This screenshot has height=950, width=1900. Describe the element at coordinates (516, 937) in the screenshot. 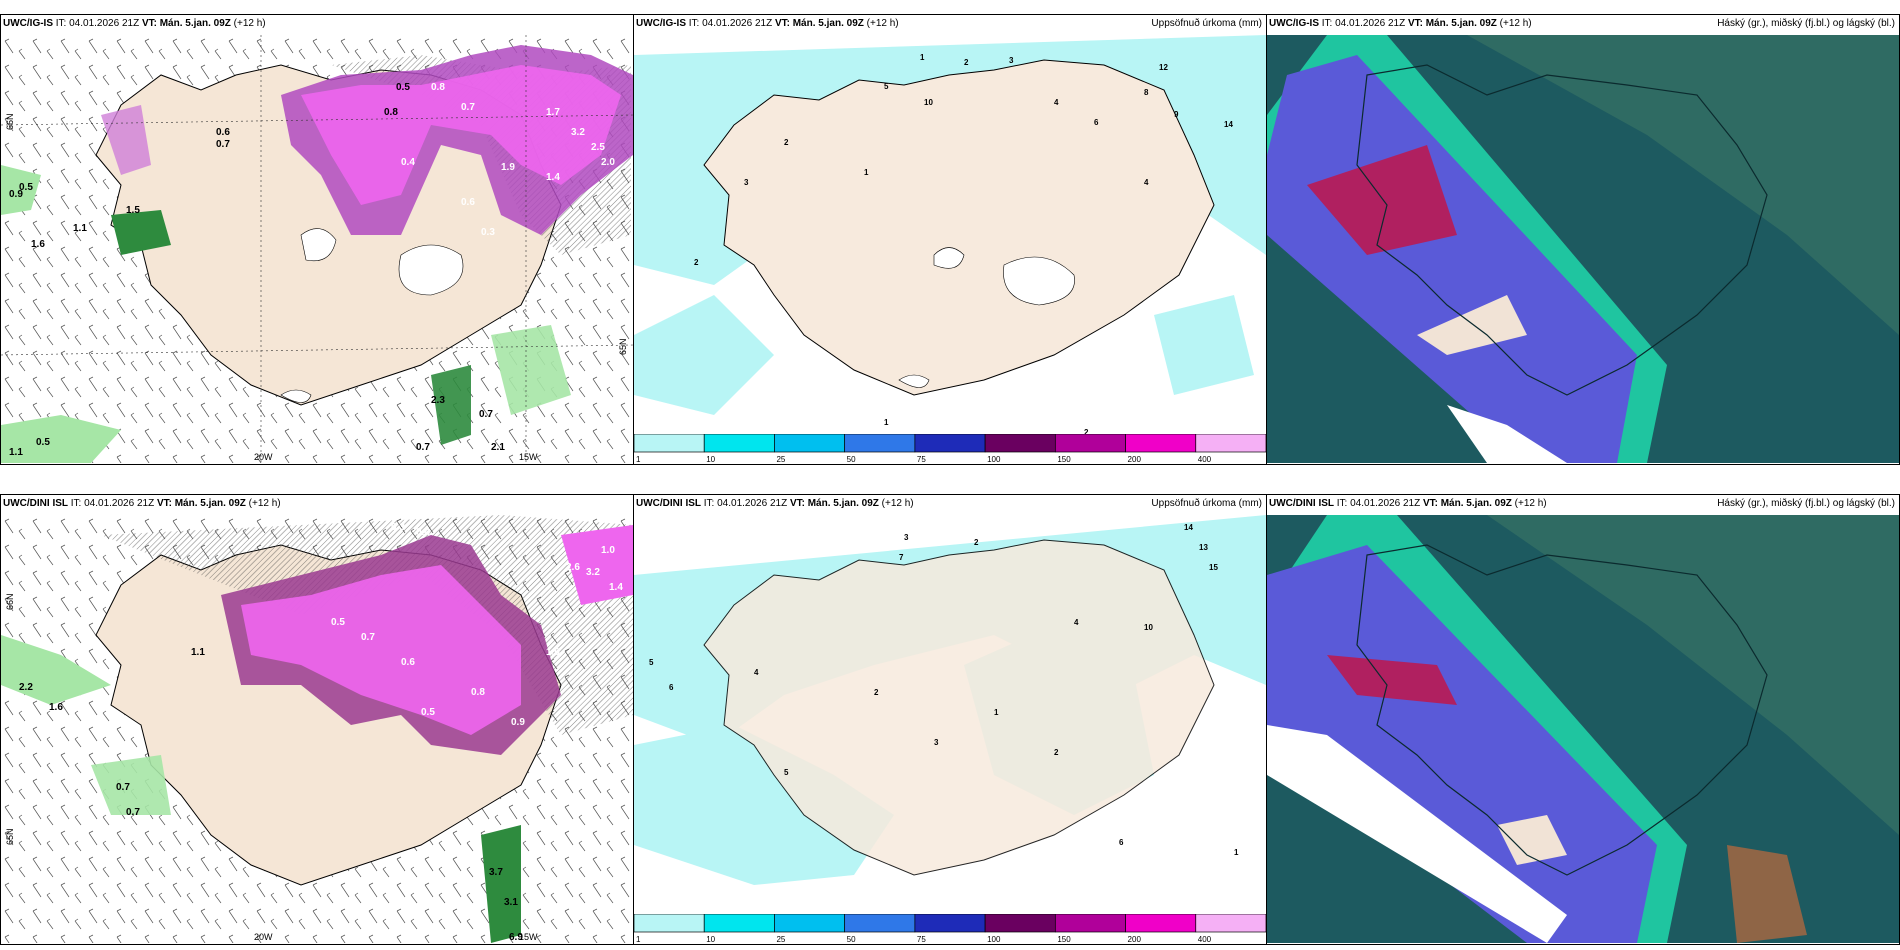

I see `value-label: 6.9` at that location.